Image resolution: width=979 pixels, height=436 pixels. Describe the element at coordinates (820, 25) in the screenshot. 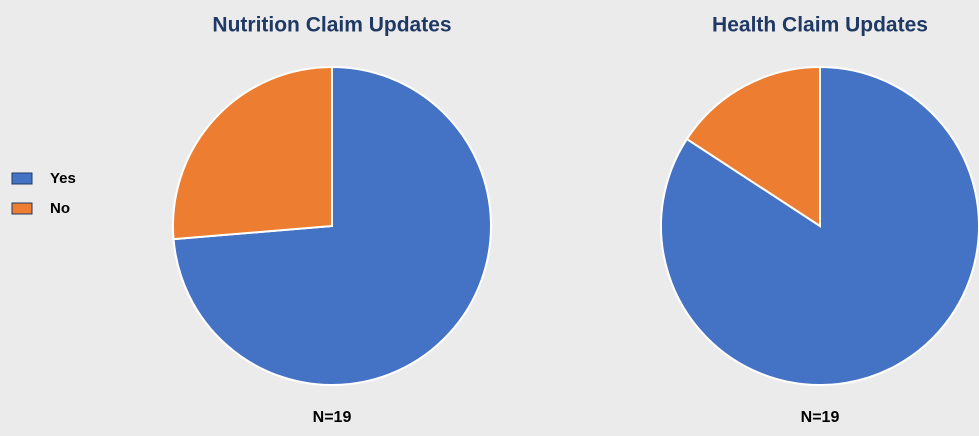

I see `chart-title: Health Claim Updates` at that location.